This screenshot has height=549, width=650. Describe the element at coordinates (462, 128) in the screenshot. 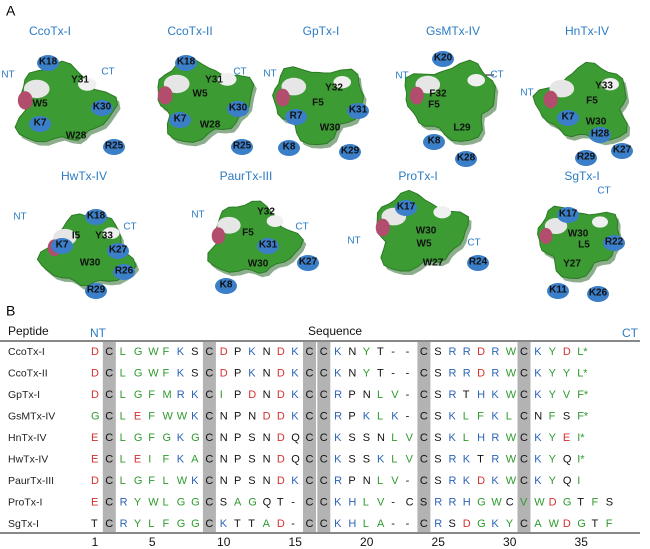

I see `residue-label: L29` at that location.